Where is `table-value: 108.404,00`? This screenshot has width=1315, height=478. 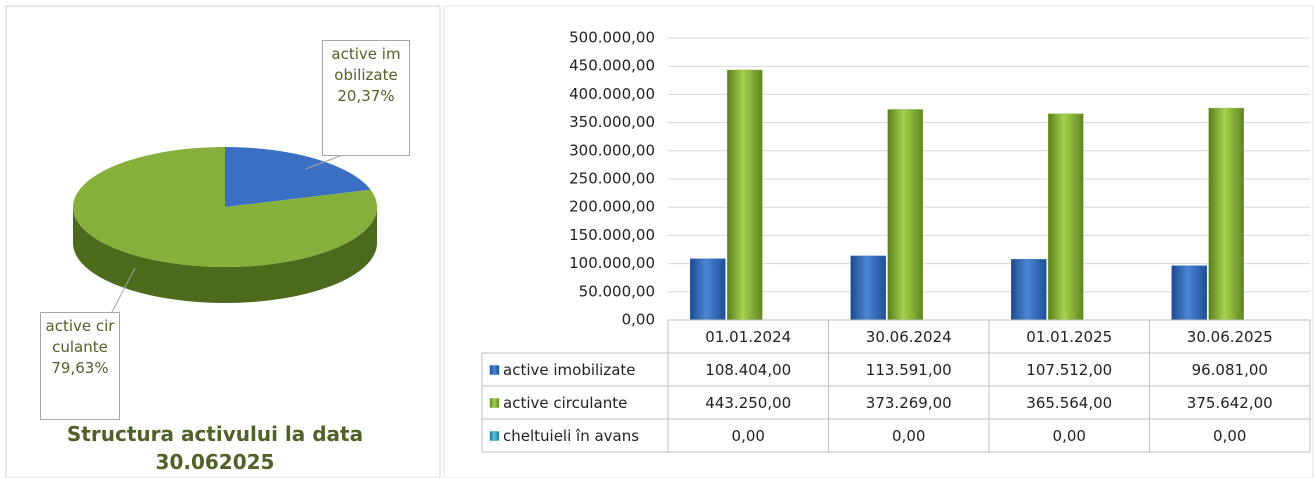 table-value: 108.404,00 is located at coordinates (748, 370).